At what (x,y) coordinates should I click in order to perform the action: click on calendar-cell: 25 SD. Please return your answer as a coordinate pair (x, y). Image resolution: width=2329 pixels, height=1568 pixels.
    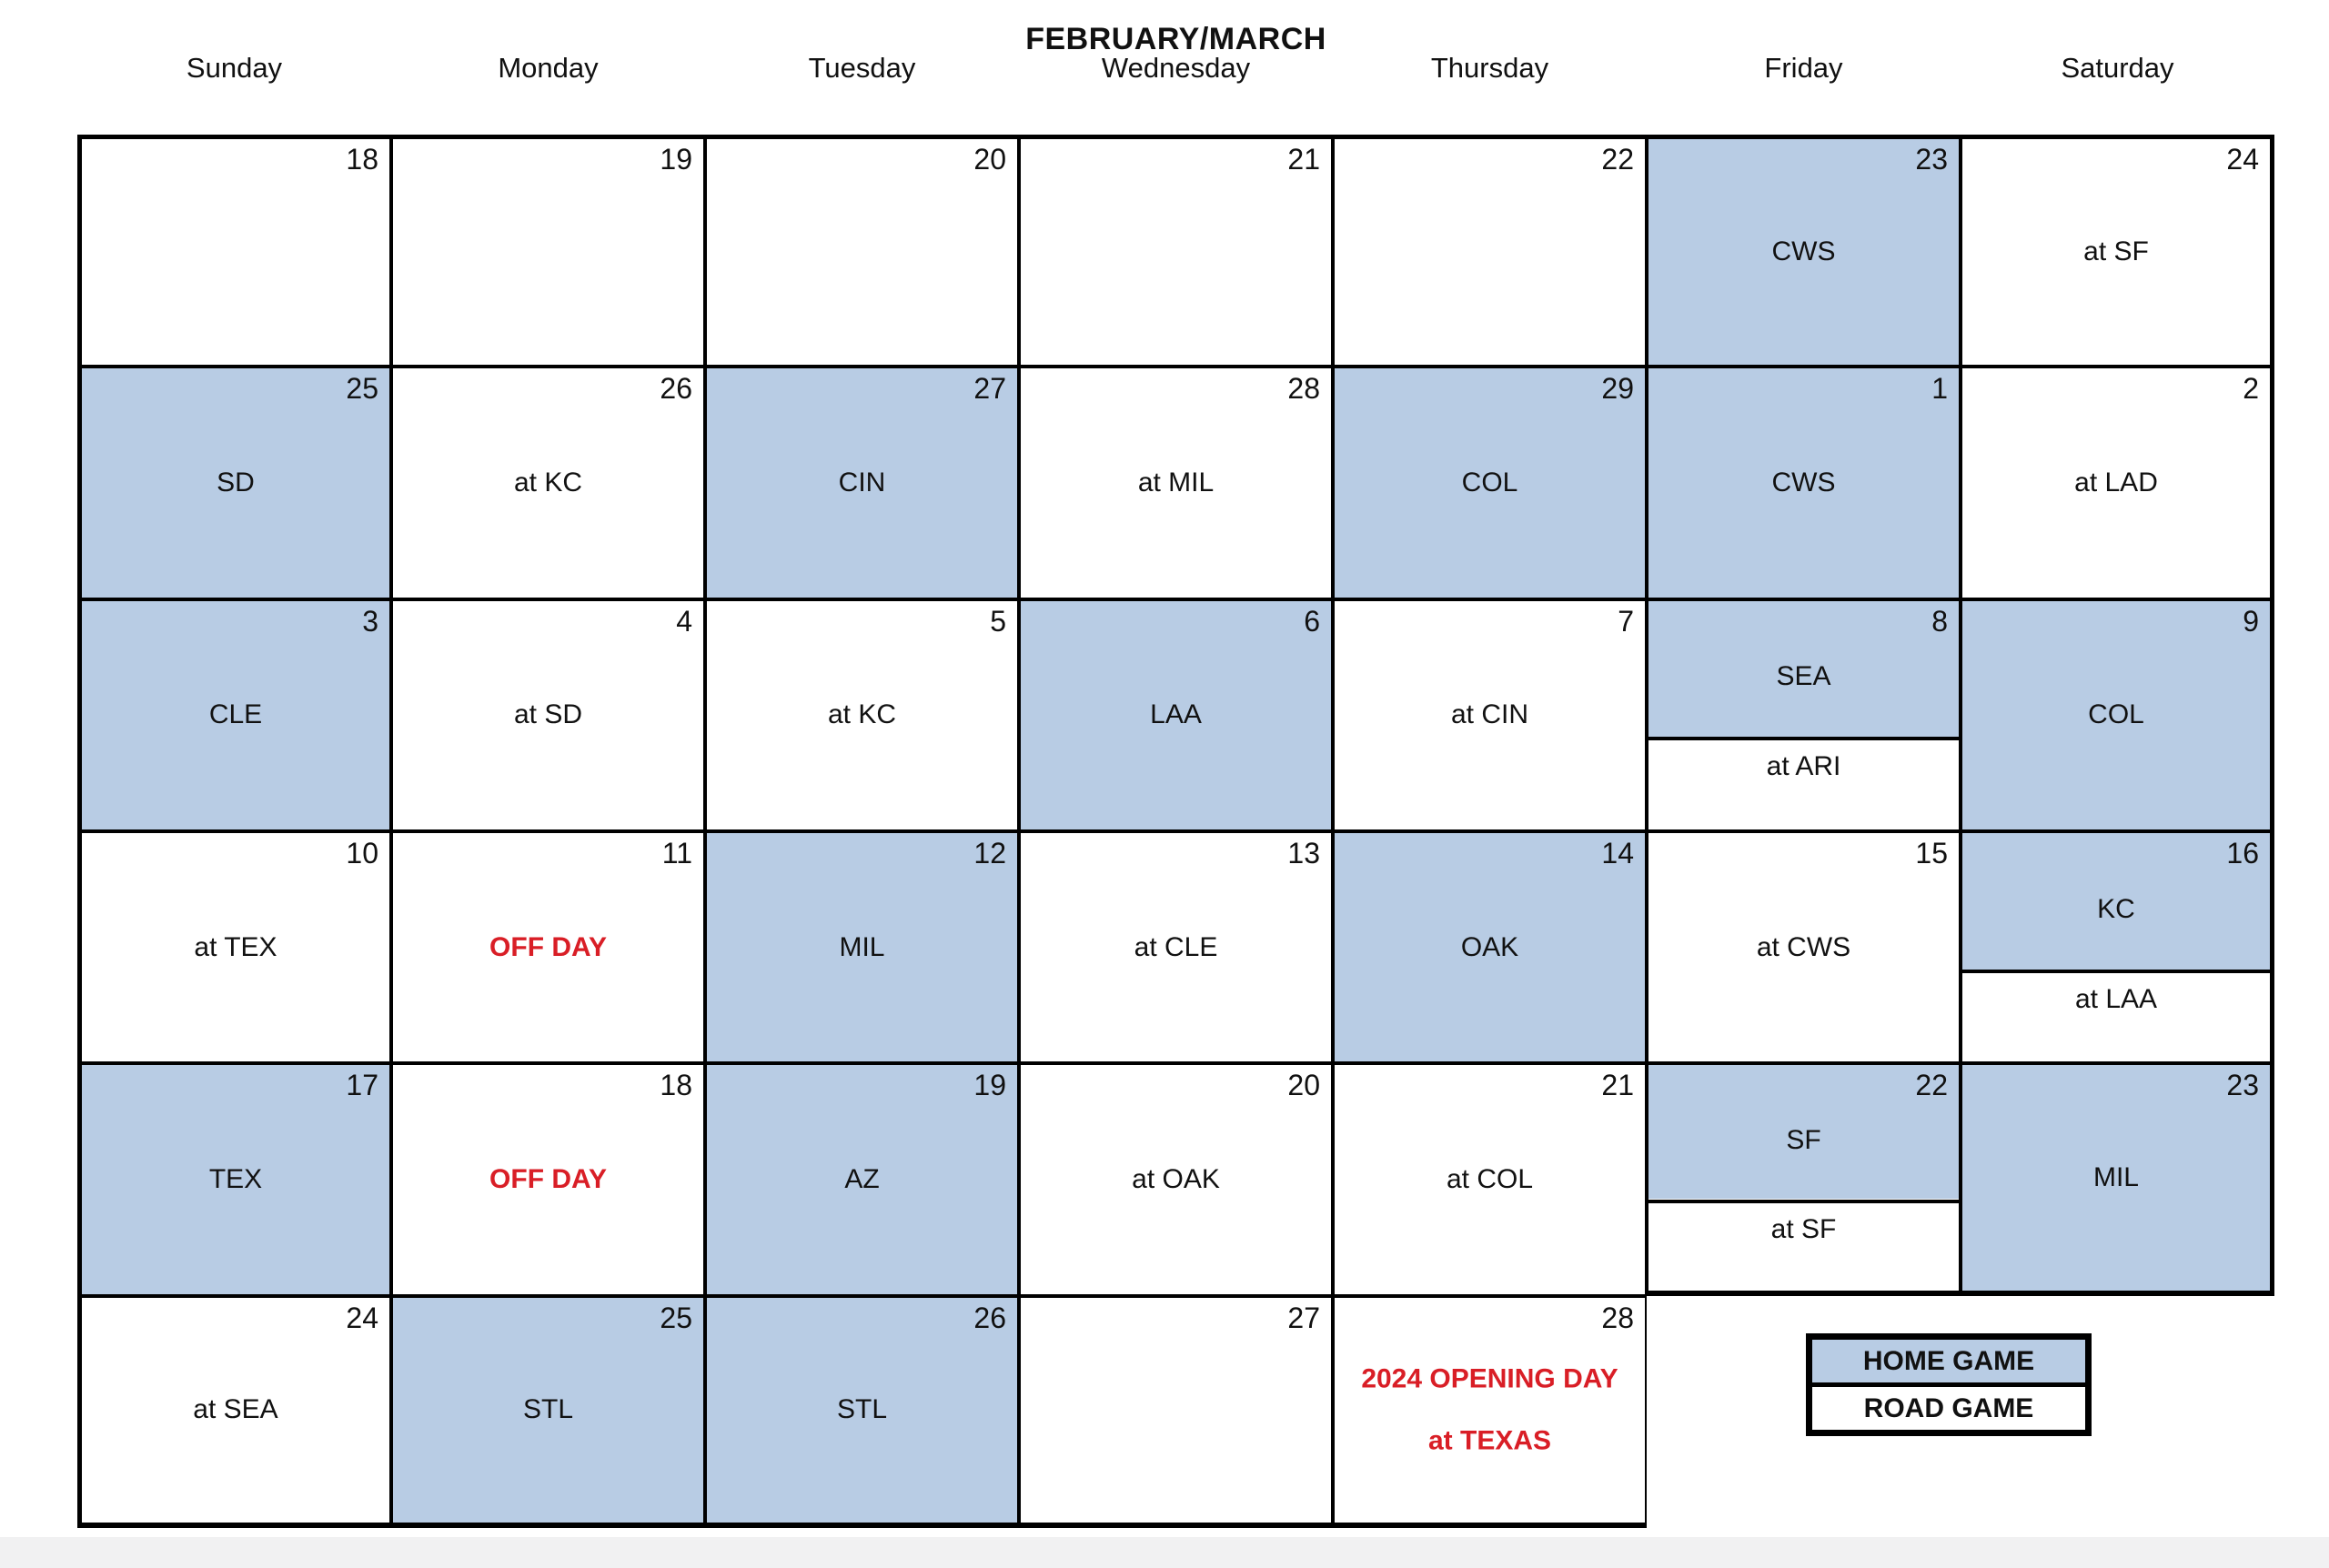
    Looking at the image, I should click on (234, 483).